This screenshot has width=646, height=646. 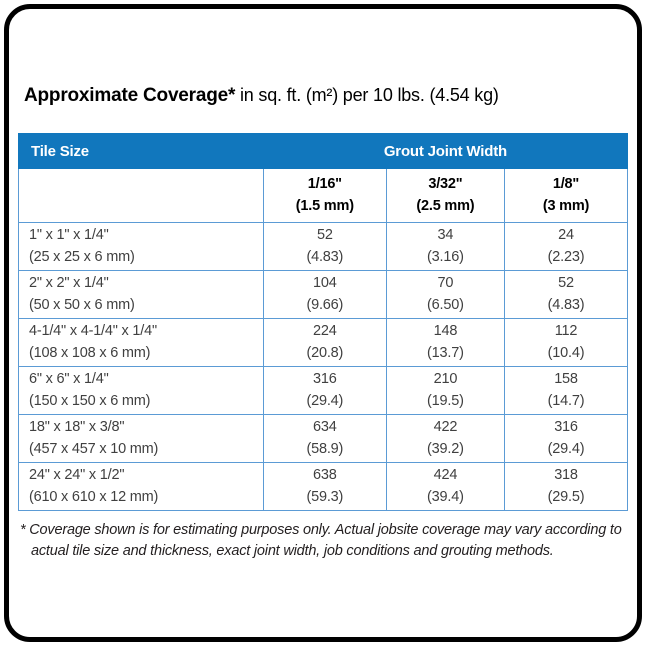 I want to click on tile-size-cell: 6" x 6" x 1/4" (150 x 150 x 6 mm), so click(x=141, y=390).